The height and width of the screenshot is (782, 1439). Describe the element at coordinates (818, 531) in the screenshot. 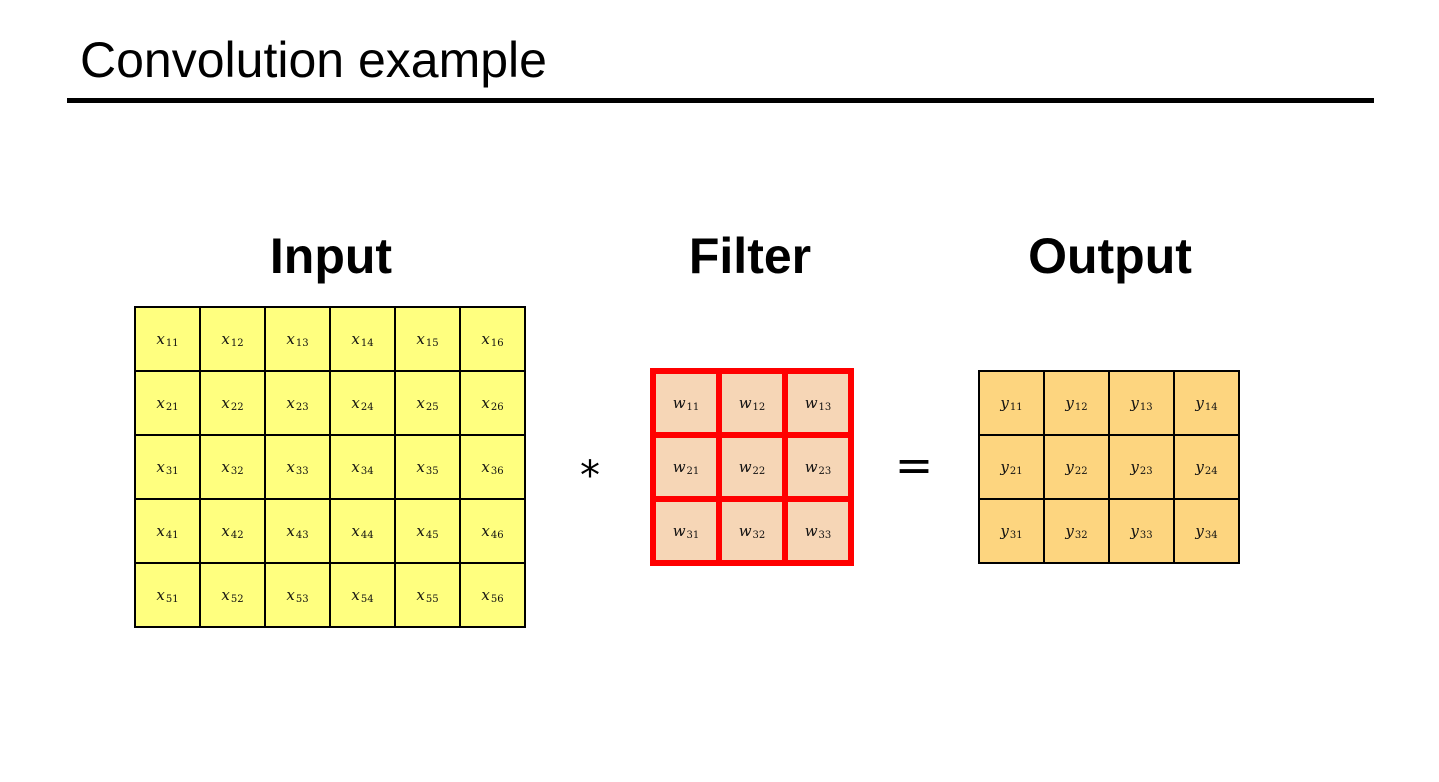

I see `filter-cell: w 33` at that location.